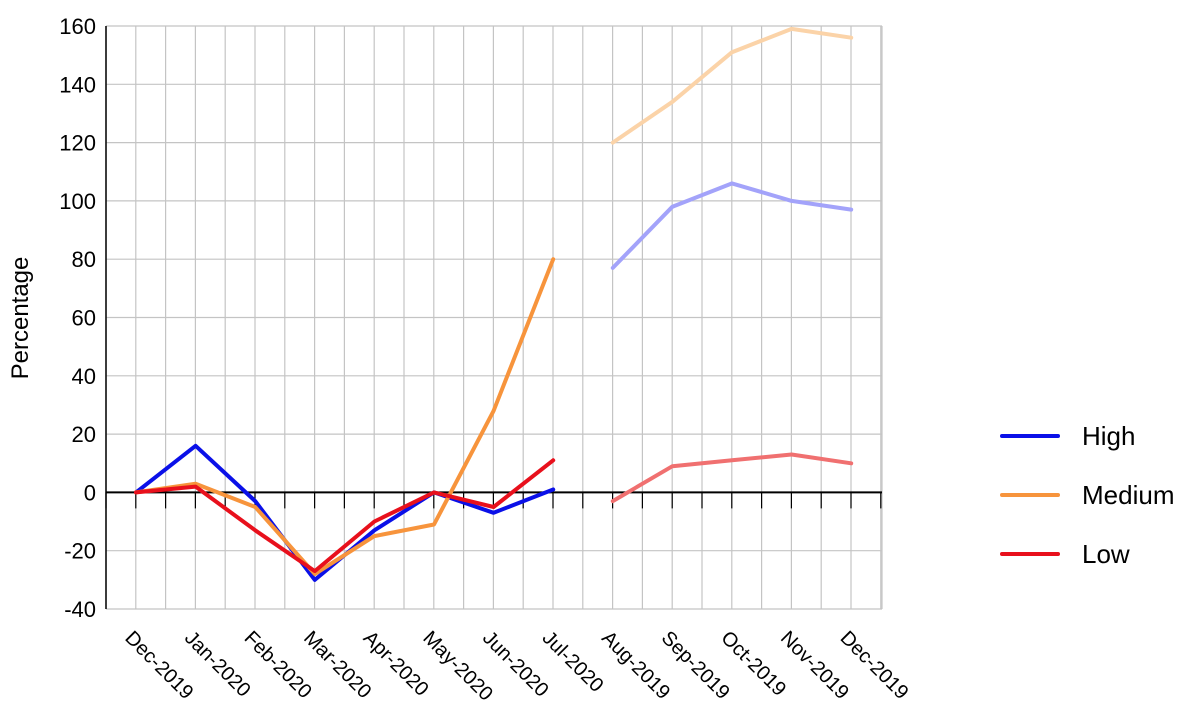 Image resolution: width=1200 pixels, height=714 pixels. What do you see at coordinates (84, 259) in the screenshot?
I see `y-tick-label-6: 80` at bounding box center [84, 259].